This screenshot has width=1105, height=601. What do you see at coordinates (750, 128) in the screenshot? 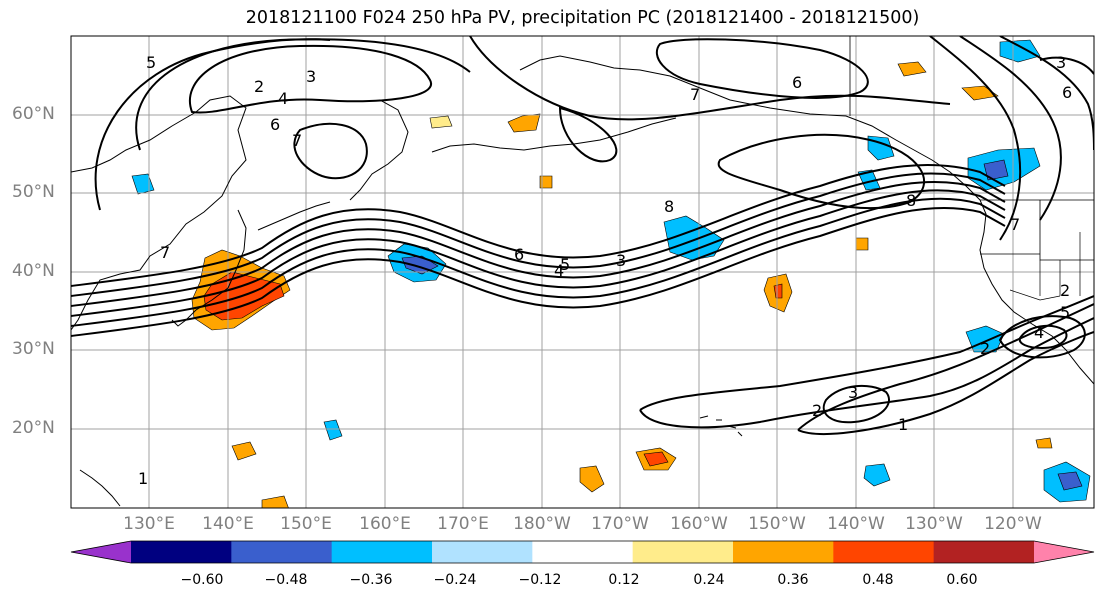
I see `coast-alaska` at bounding box center [750, 128].